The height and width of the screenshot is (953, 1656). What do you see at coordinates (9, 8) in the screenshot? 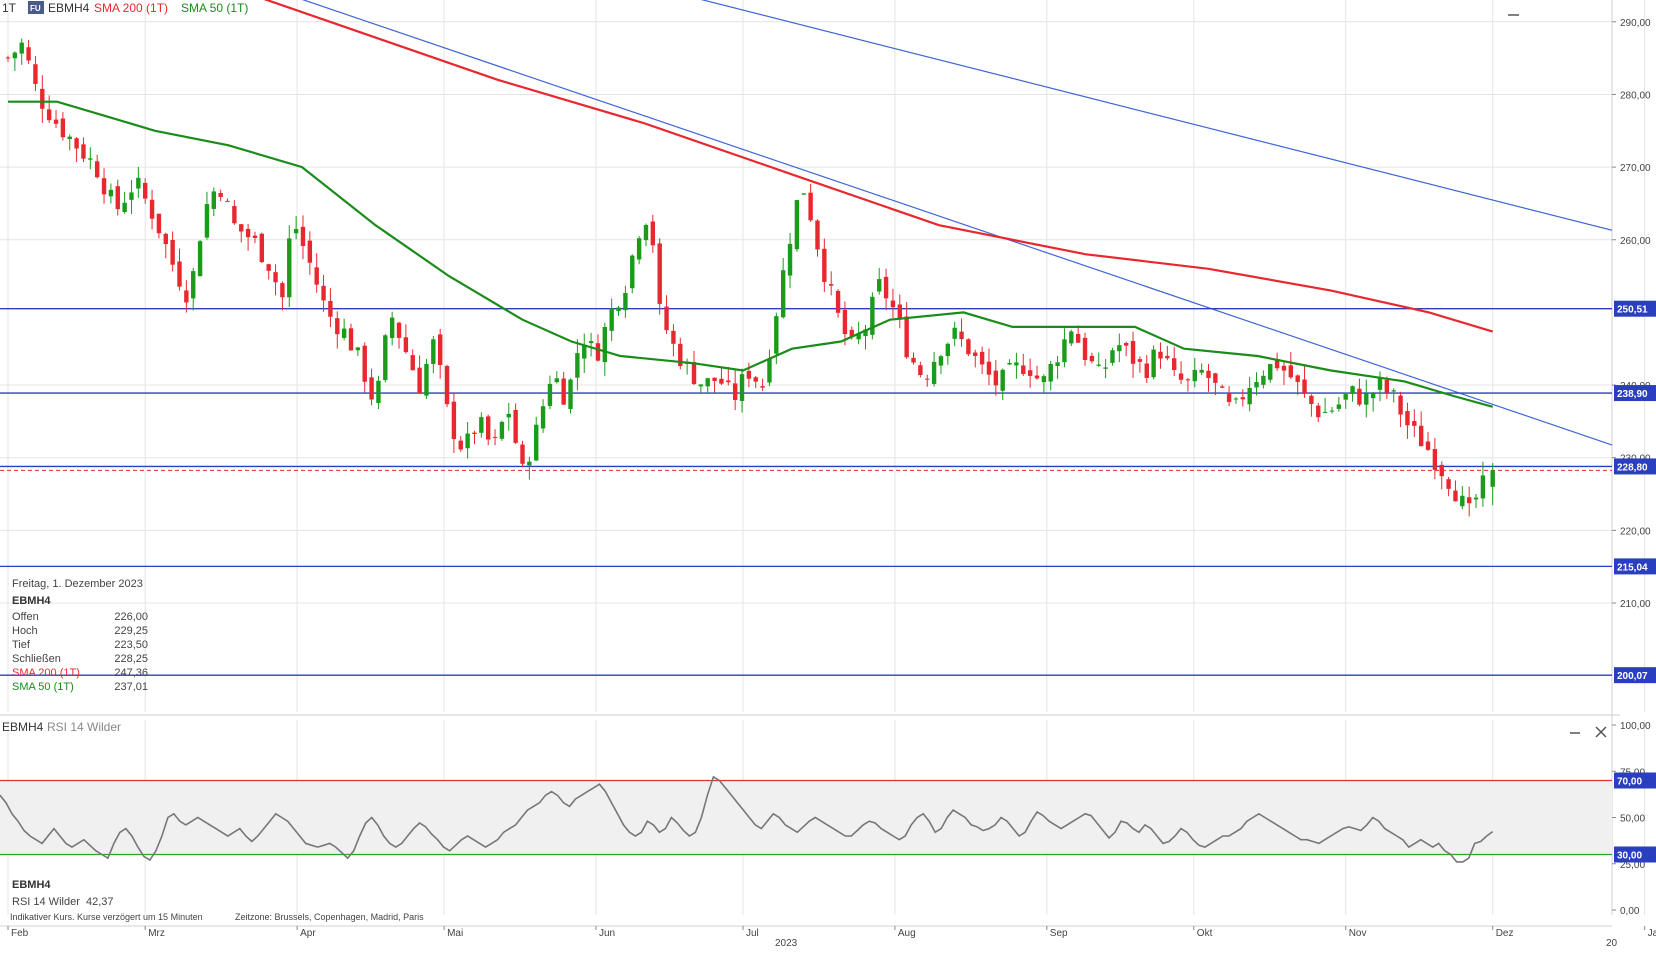
I see `interval-label: 1T` at bounding box center [9, 8].